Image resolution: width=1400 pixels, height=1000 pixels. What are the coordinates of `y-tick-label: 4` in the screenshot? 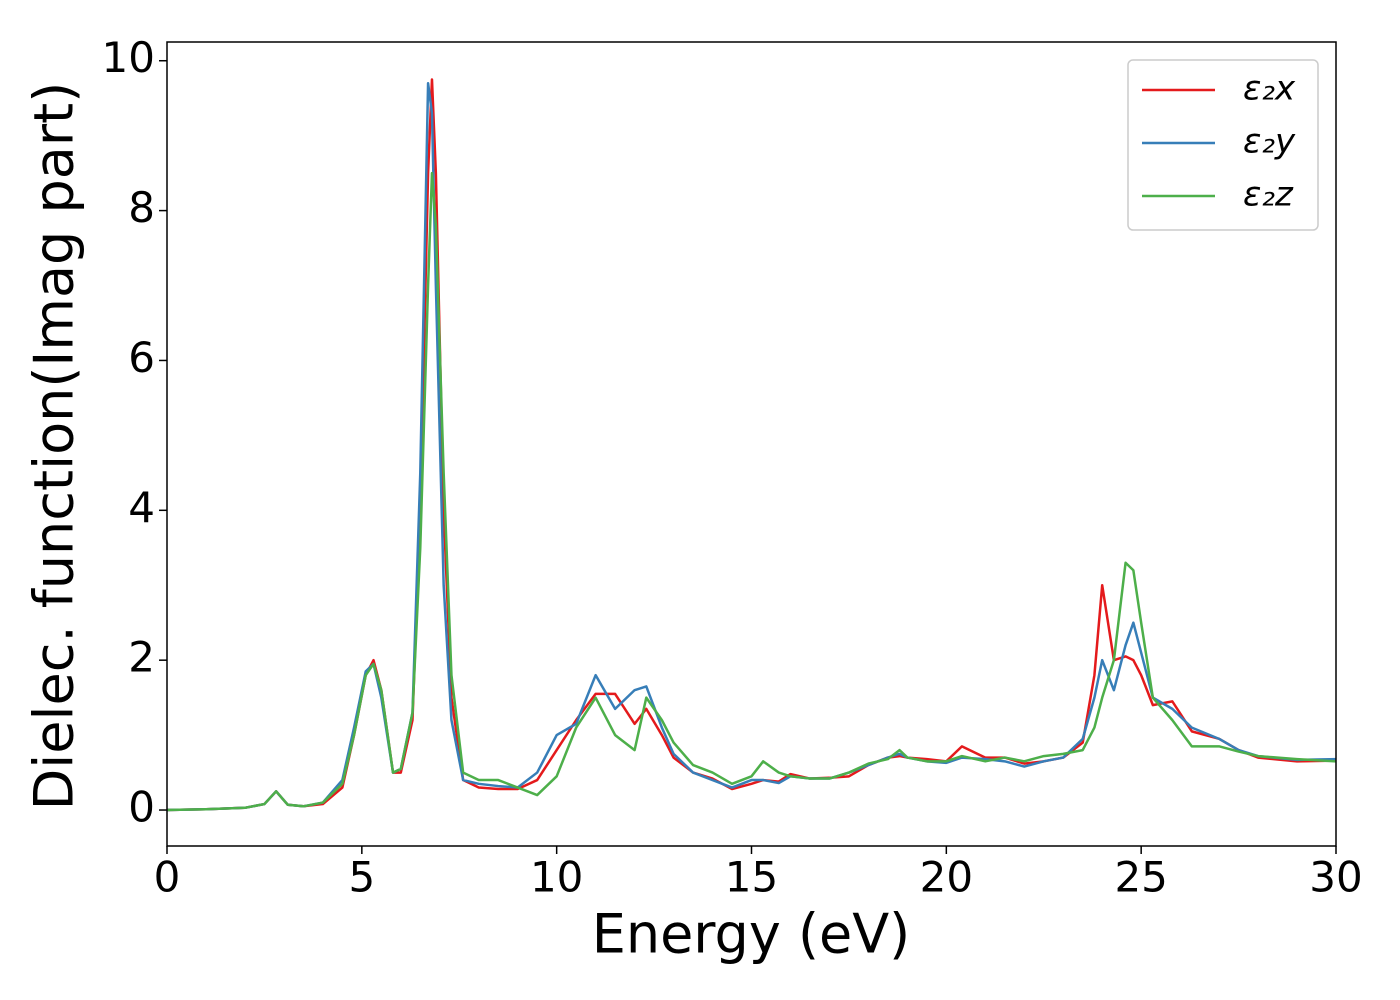 It's located at (141, 507).